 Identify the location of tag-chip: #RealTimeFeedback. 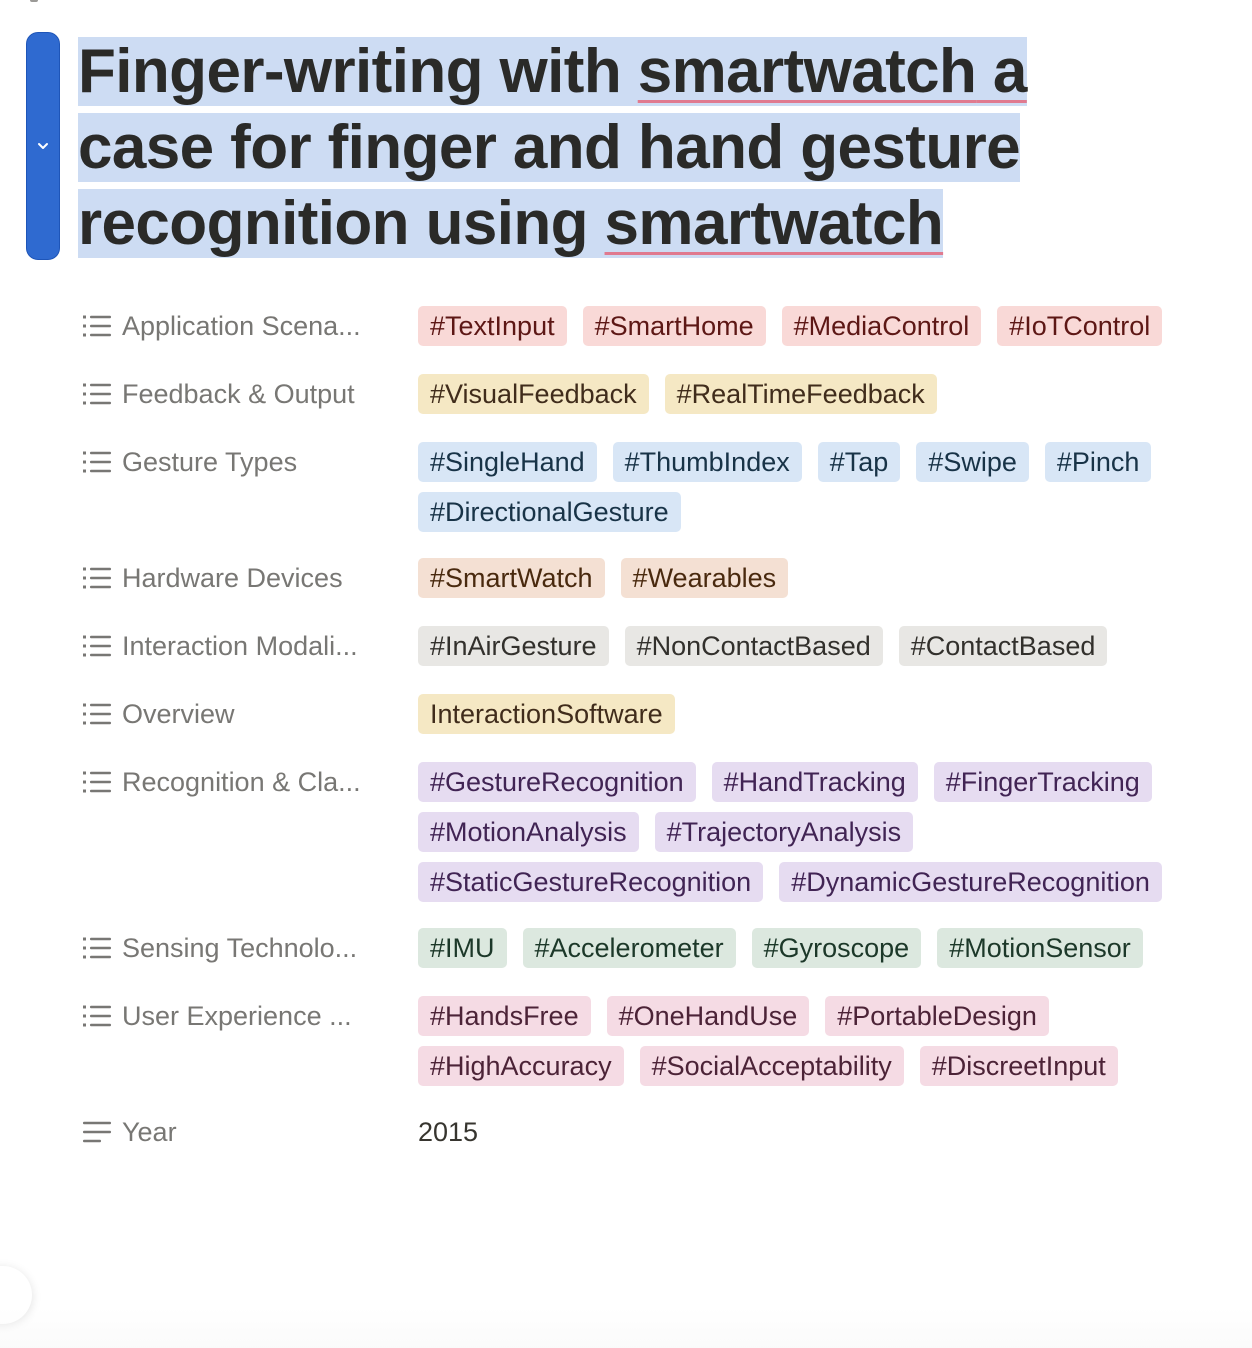
(800, 394).